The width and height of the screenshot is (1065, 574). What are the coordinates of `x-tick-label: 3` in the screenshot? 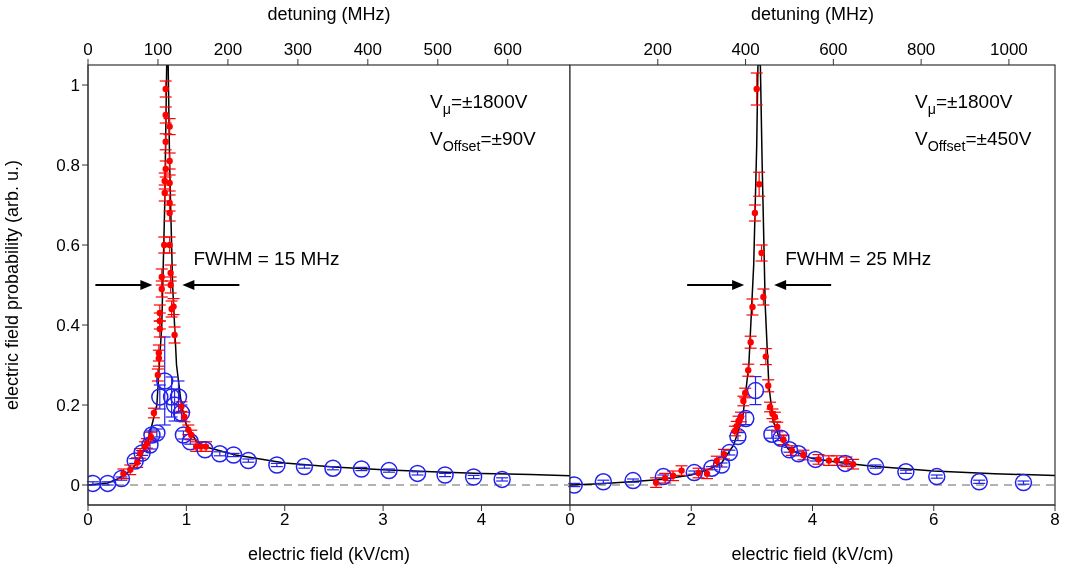 It's located at (383, 520).